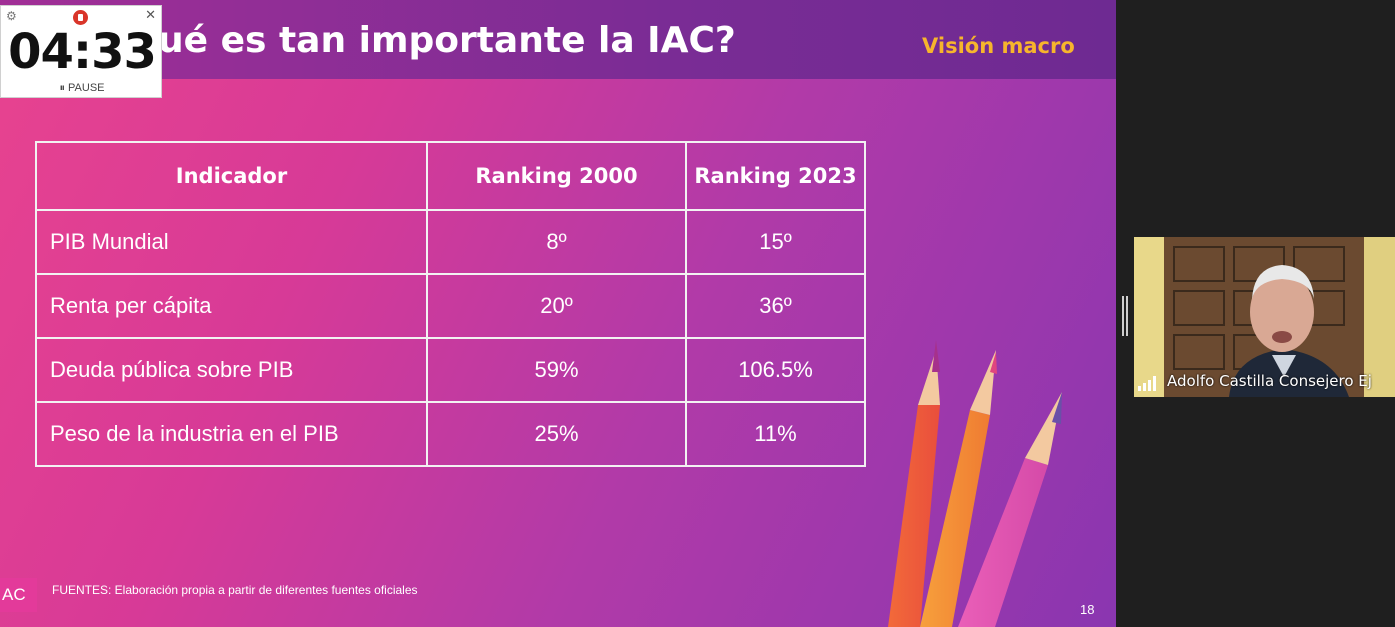 The width and height of the screenshot is (1395, 627). What do you see at coordinates (998, 46) in the screenshot?
I see `slide-section-tag: Visión macro` at bounding box center [998, 46].